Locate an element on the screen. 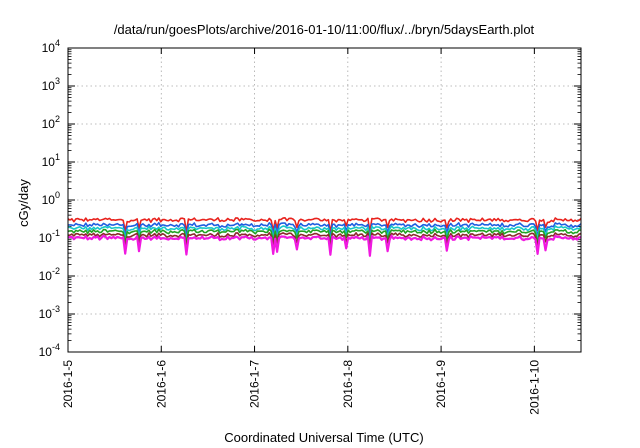 The height and width of the screenshot is (448, 640). y-tick-label: 10² is located at coordinates (51, 122).